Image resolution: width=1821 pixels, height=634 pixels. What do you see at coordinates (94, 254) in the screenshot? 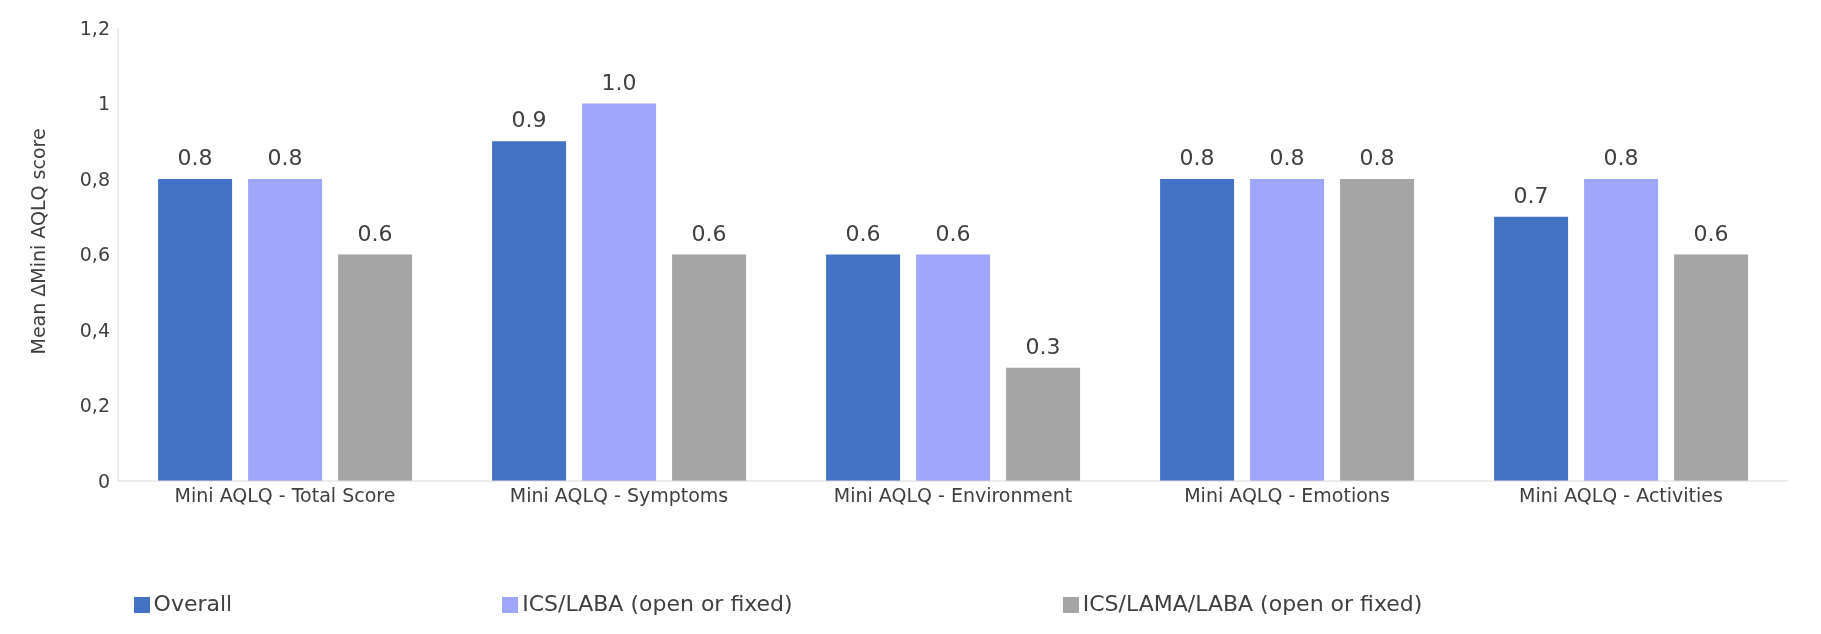
I see `y-tick-label: 0,6` at bounding box center [94, 254].